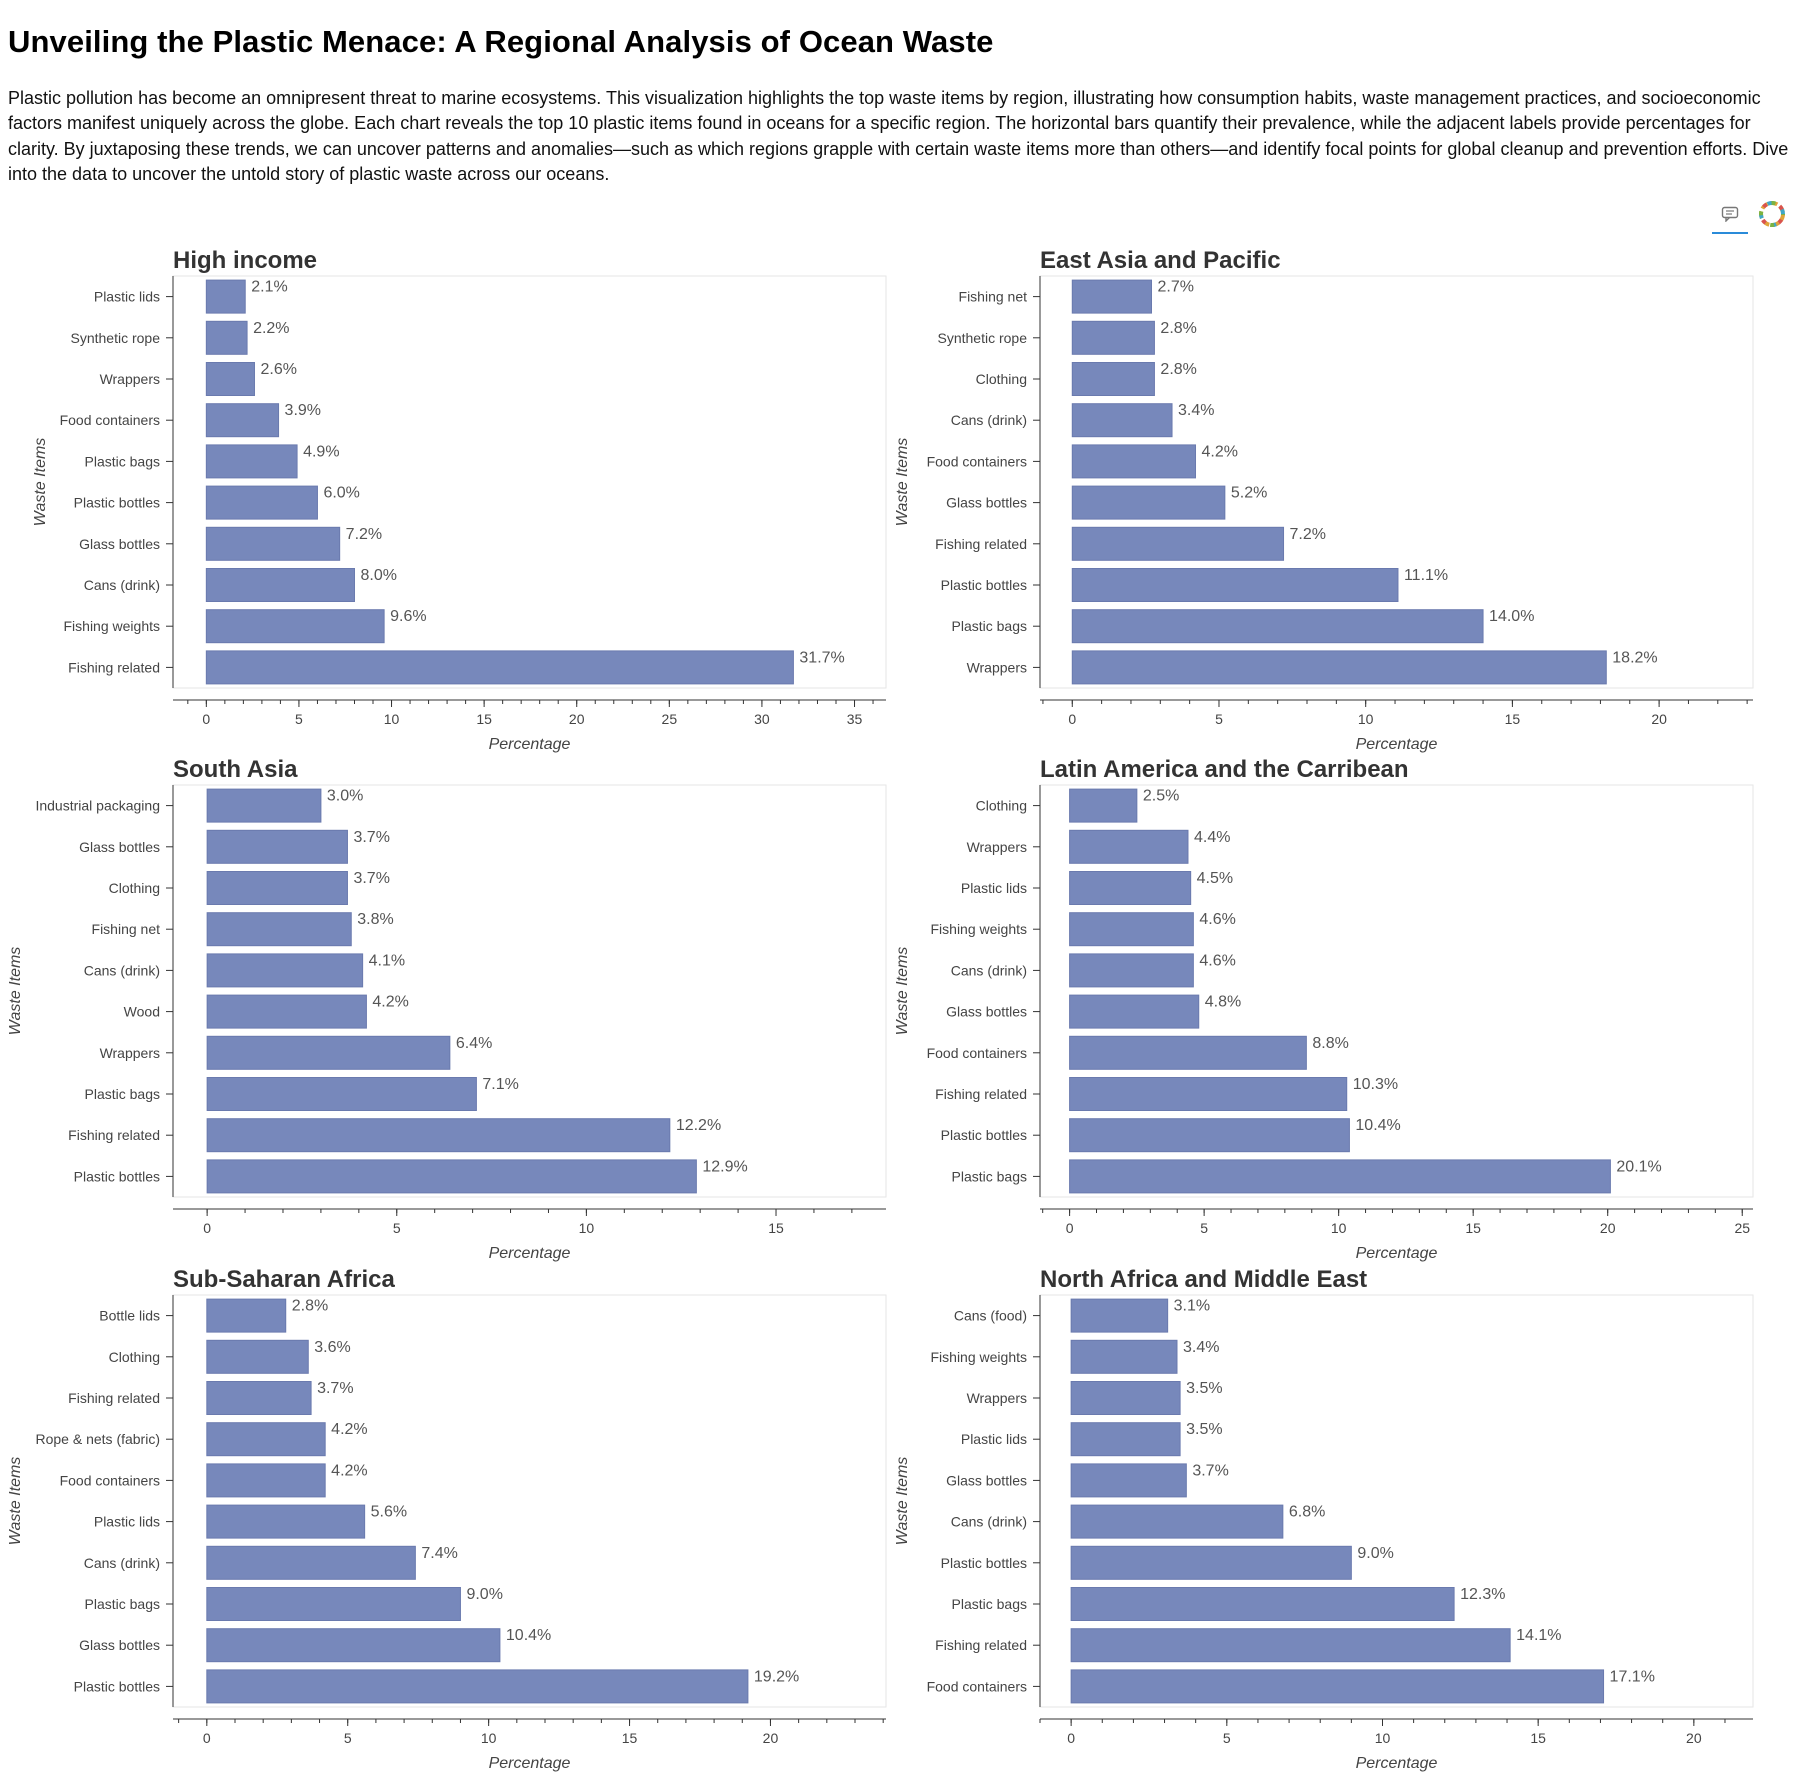  Describe the element at coordinates (994, 1439) in the screenshot. I see `category-label: Plastic lids` at that location.